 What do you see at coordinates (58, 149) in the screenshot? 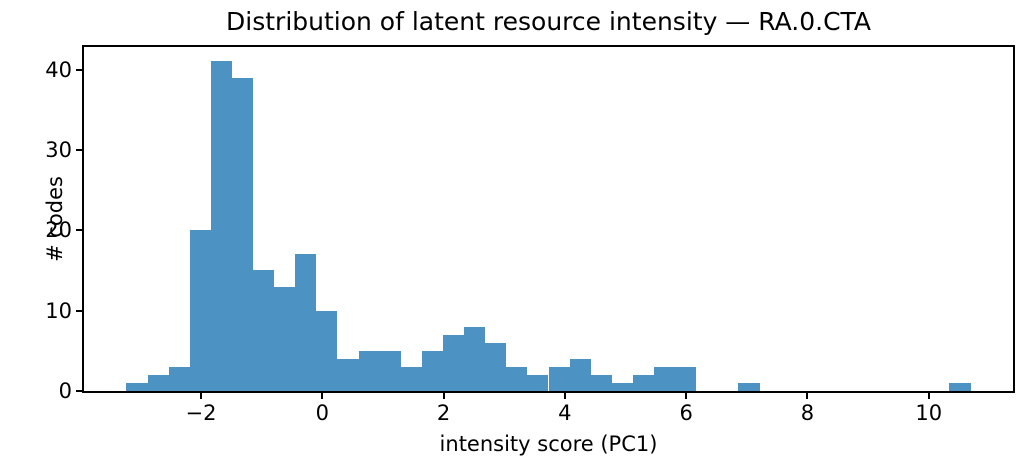
I see `y-tick-label: 30` at bounding box center [58, 149].